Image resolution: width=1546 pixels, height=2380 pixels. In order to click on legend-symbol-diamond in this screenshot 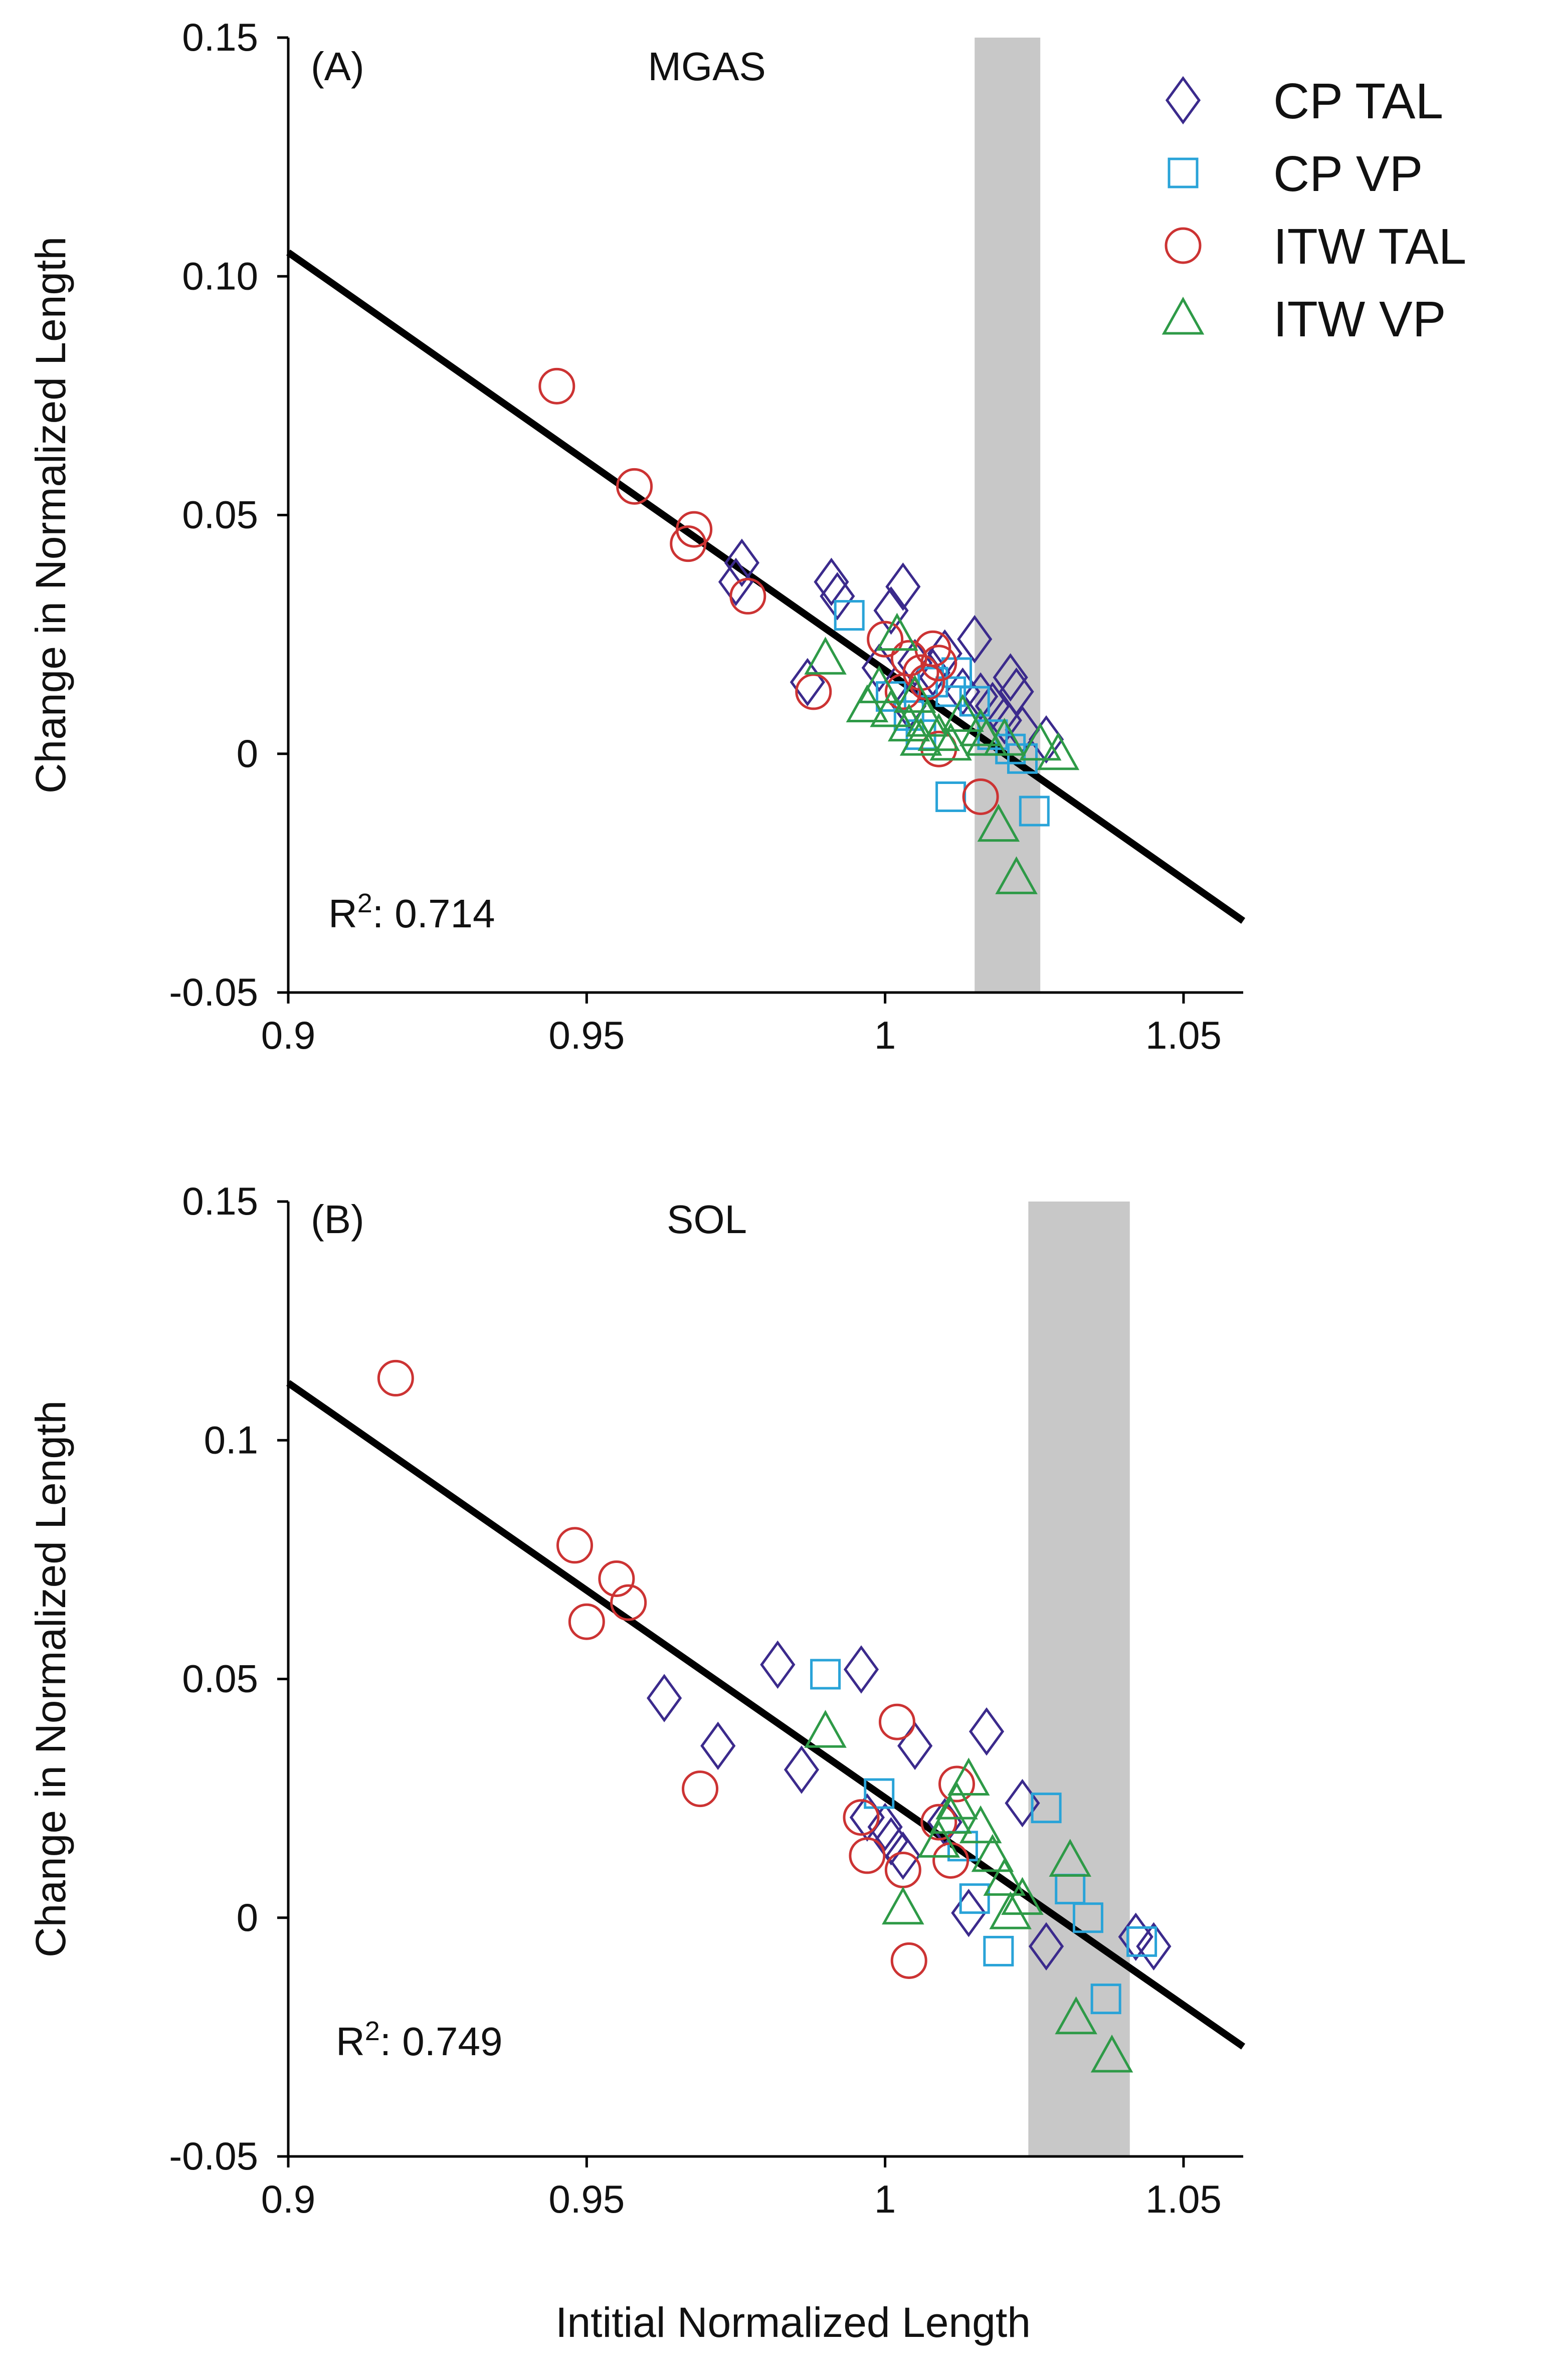, I will do `click(1183, 100)`.